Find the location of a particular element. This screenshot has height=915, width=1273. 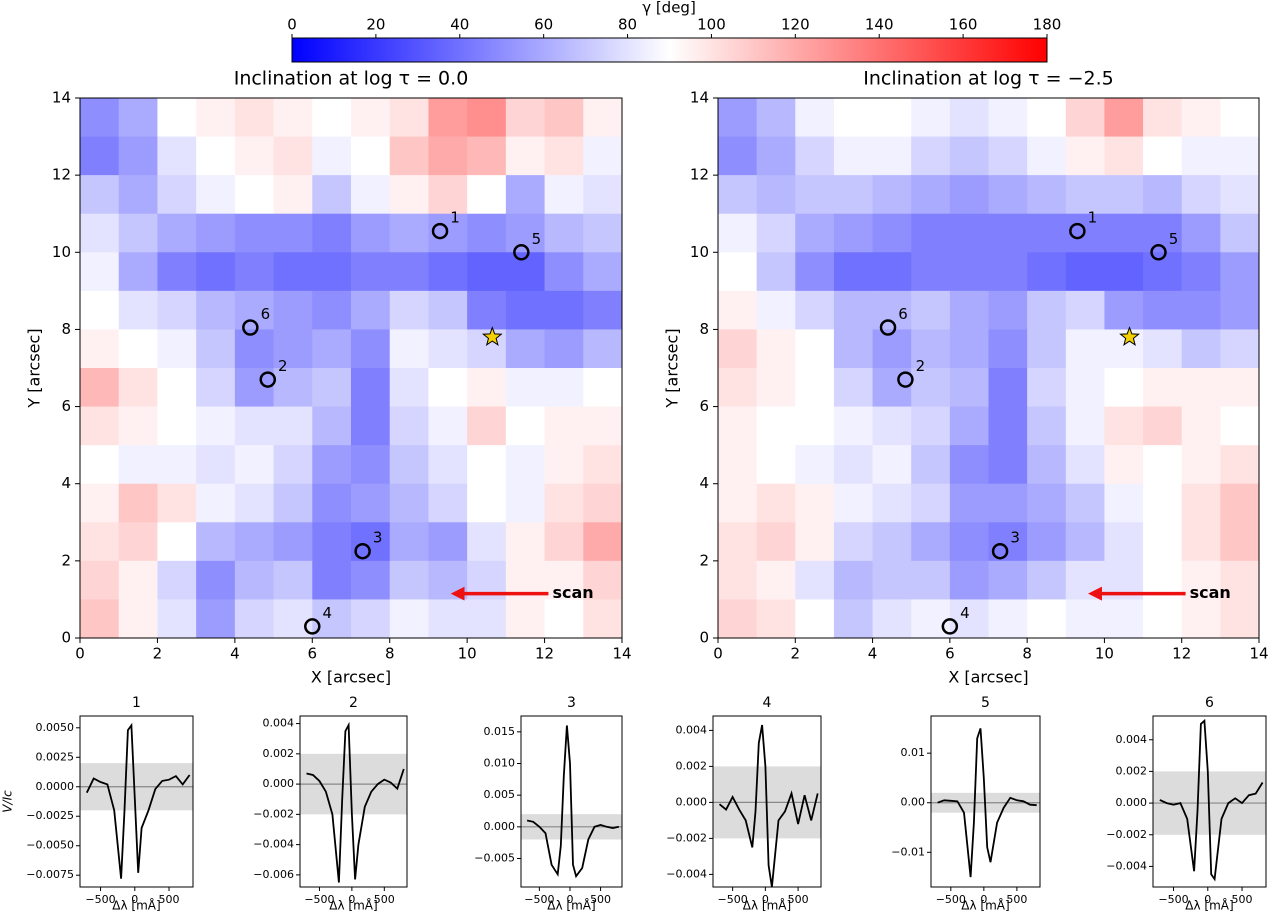

x-axis-label: X [arcsec] is located at coordinates (351, 677).